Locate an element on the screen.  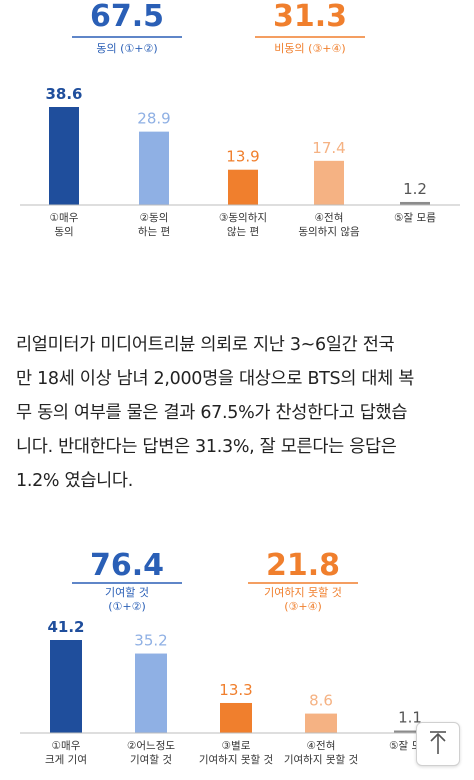
scroll-to-top-button is located at coordinates (438, 744).